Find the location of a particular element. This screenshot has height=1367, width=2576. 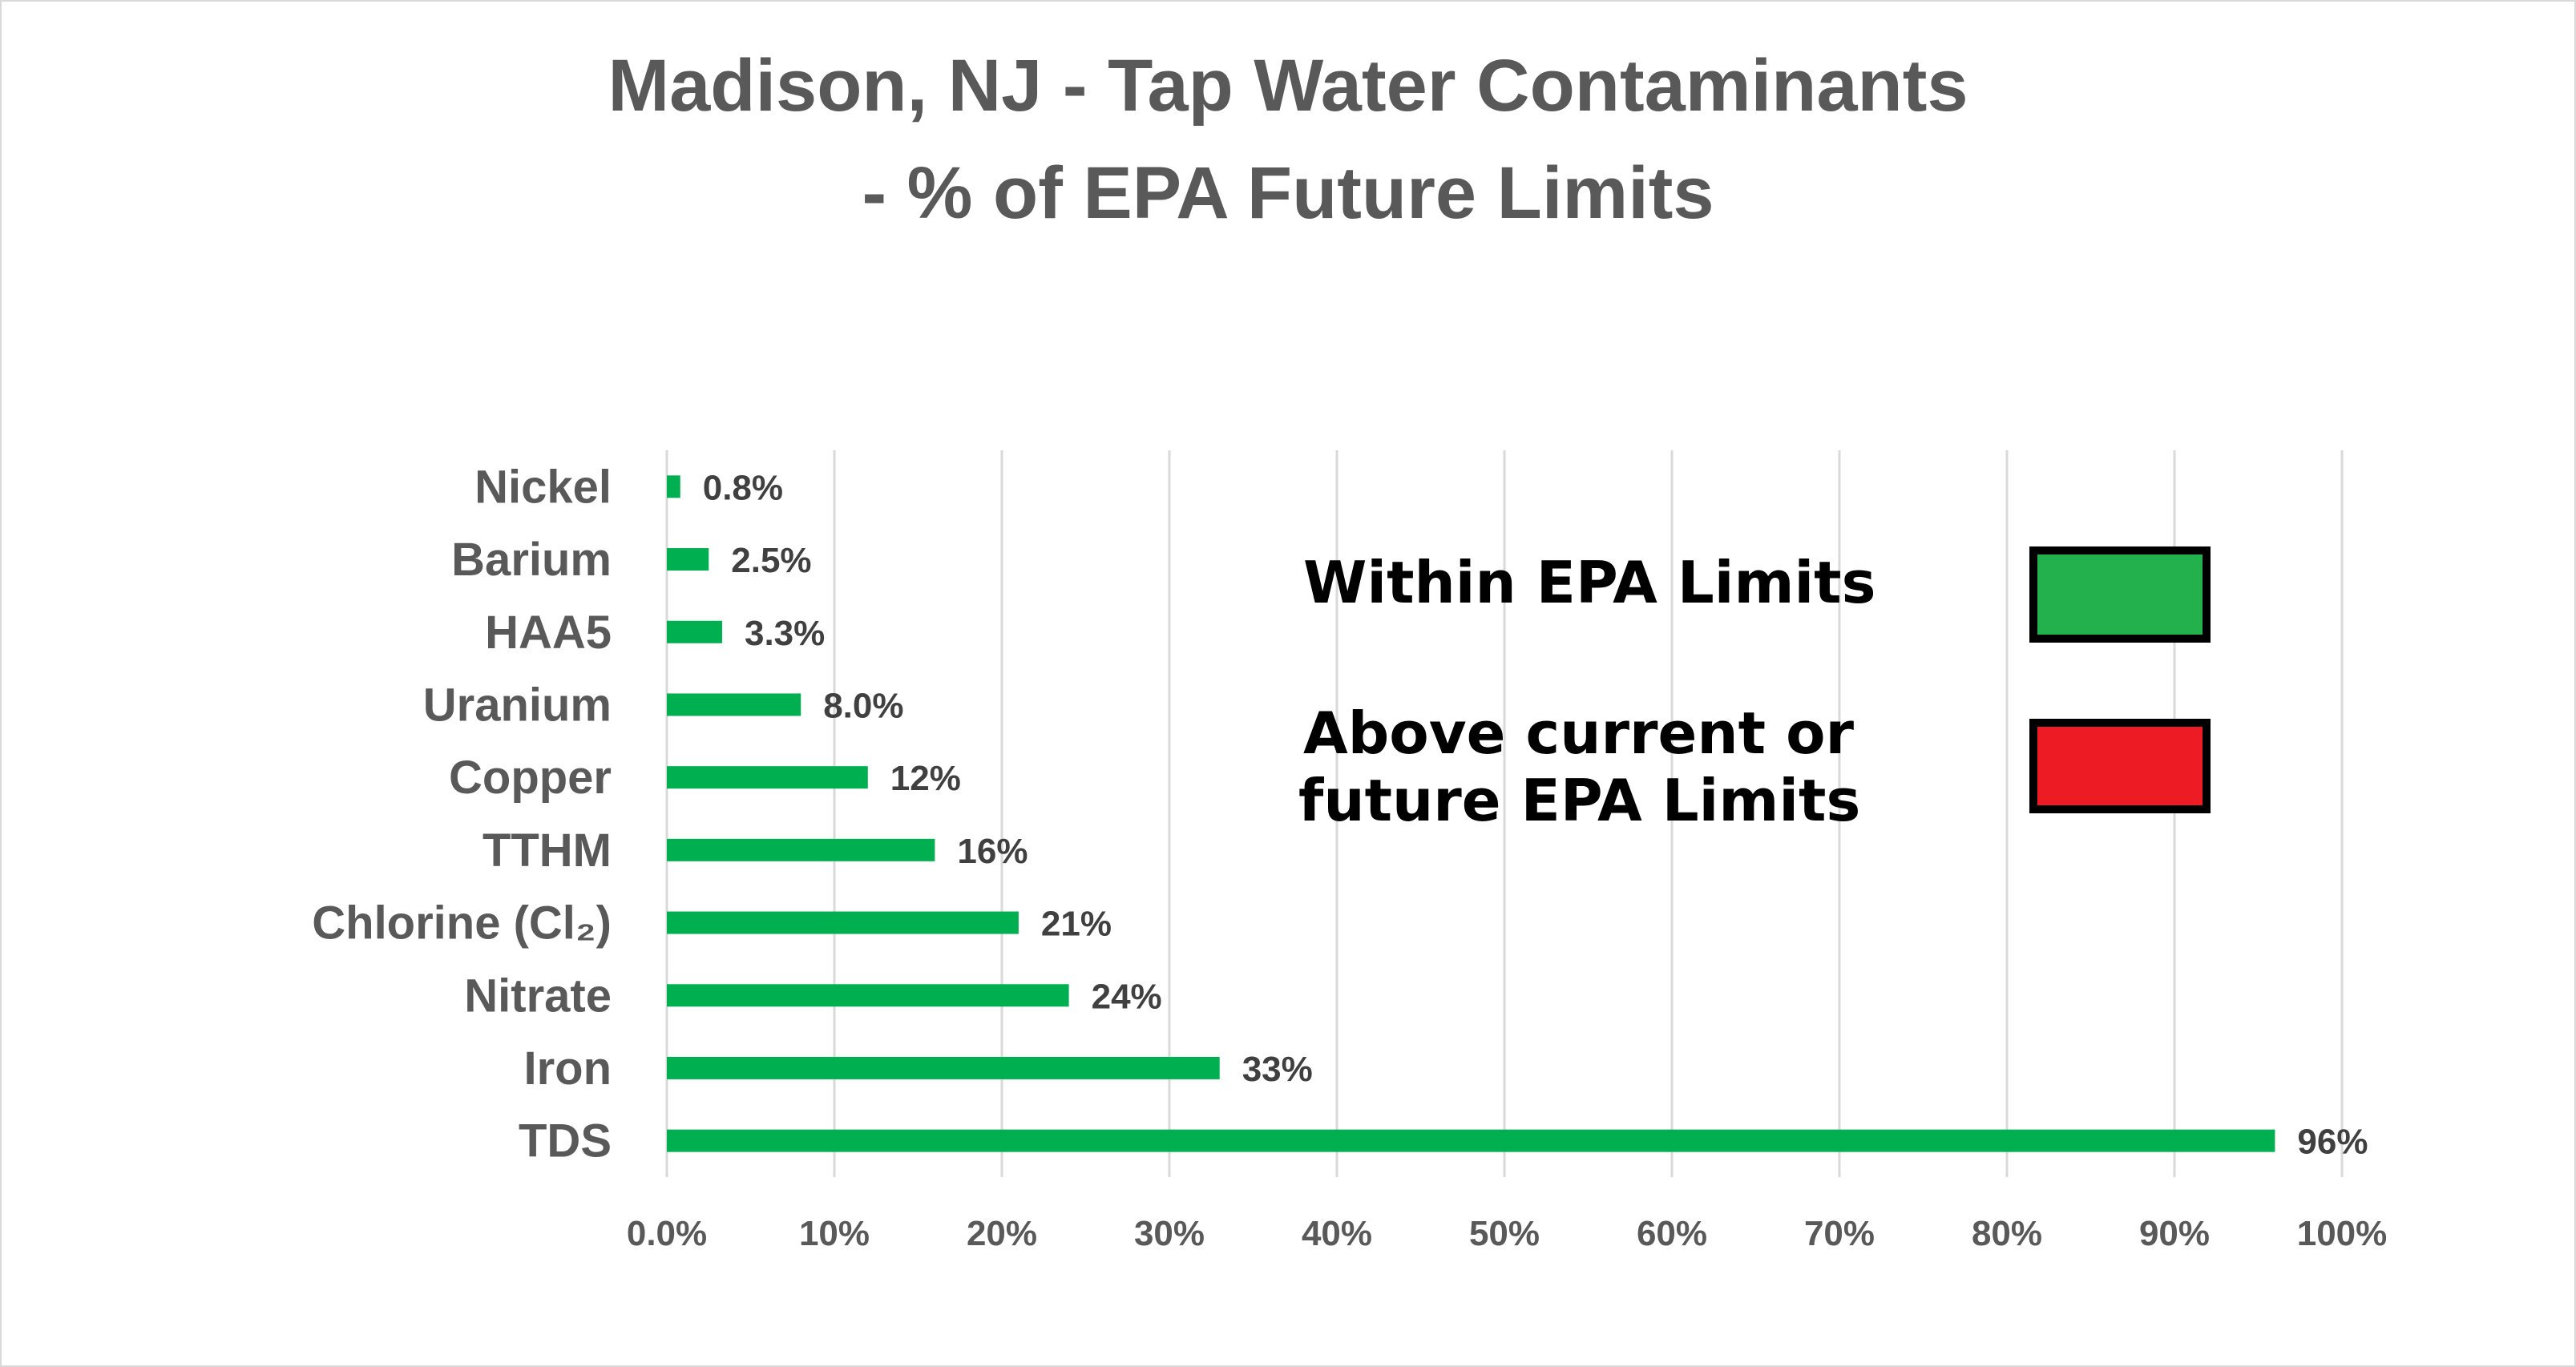

category-label: Nitrate is located at coordinates (538, 996).